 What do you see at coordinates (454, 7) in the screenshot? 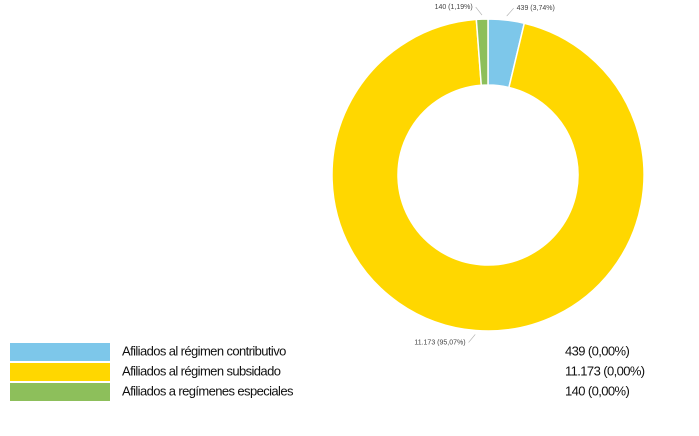
I see `data-label: 140 (1,19%)` at bounding box center [454, 7].